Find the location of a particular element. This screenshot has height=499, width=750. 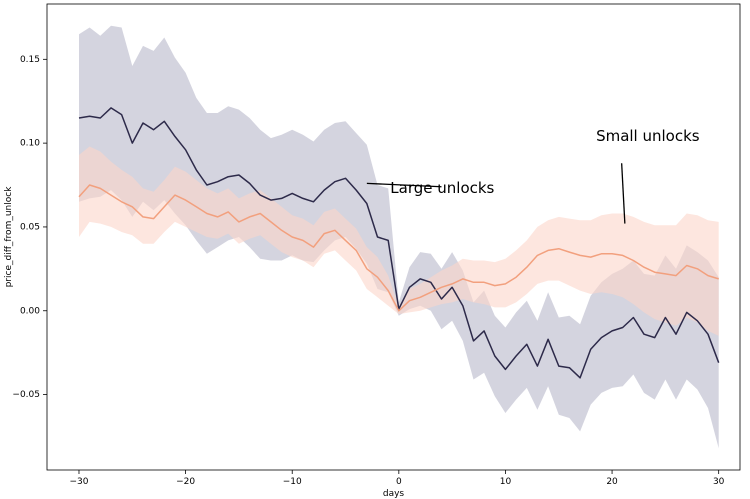

y-tick-label: 0.05 is located at coordinates (30, 227).